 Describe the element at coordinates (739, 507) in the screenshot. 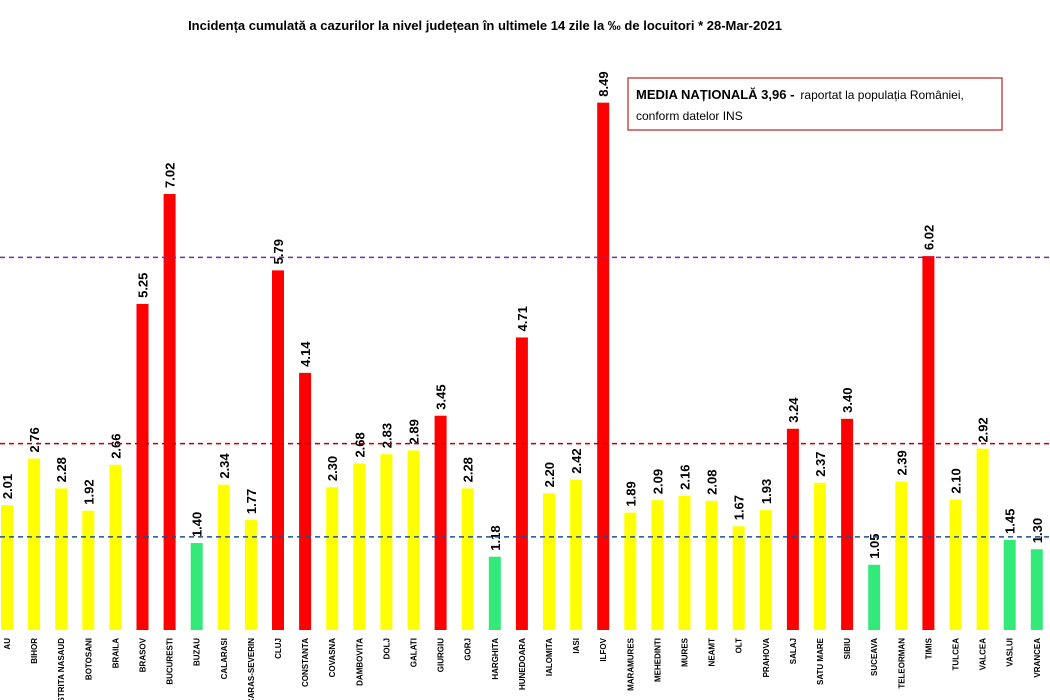

I see `value-label: 1.67` at that location.